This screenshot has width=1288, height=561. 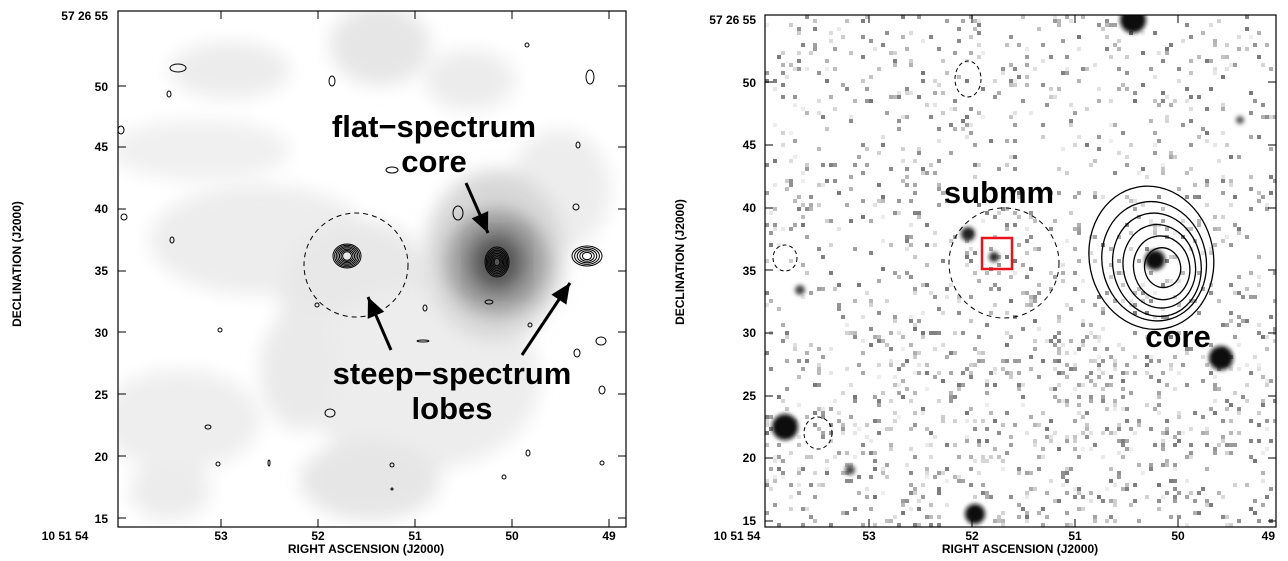 I want to click on negative-contour, so click(x=818, y=433).